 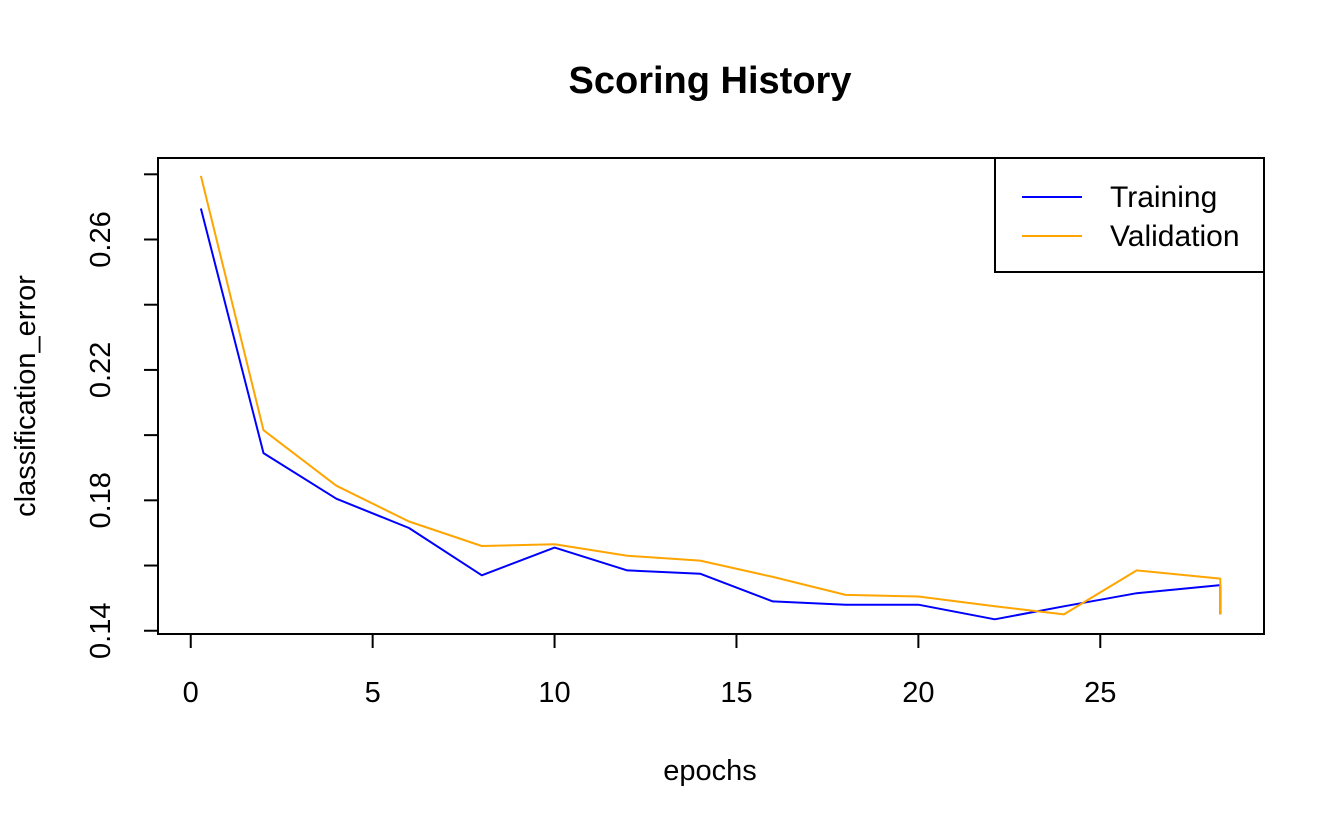 What do you see at coordinates (710, 81) in the screenshot?
I see `chart-title: Scoring History` at bounding box center [710, 81].